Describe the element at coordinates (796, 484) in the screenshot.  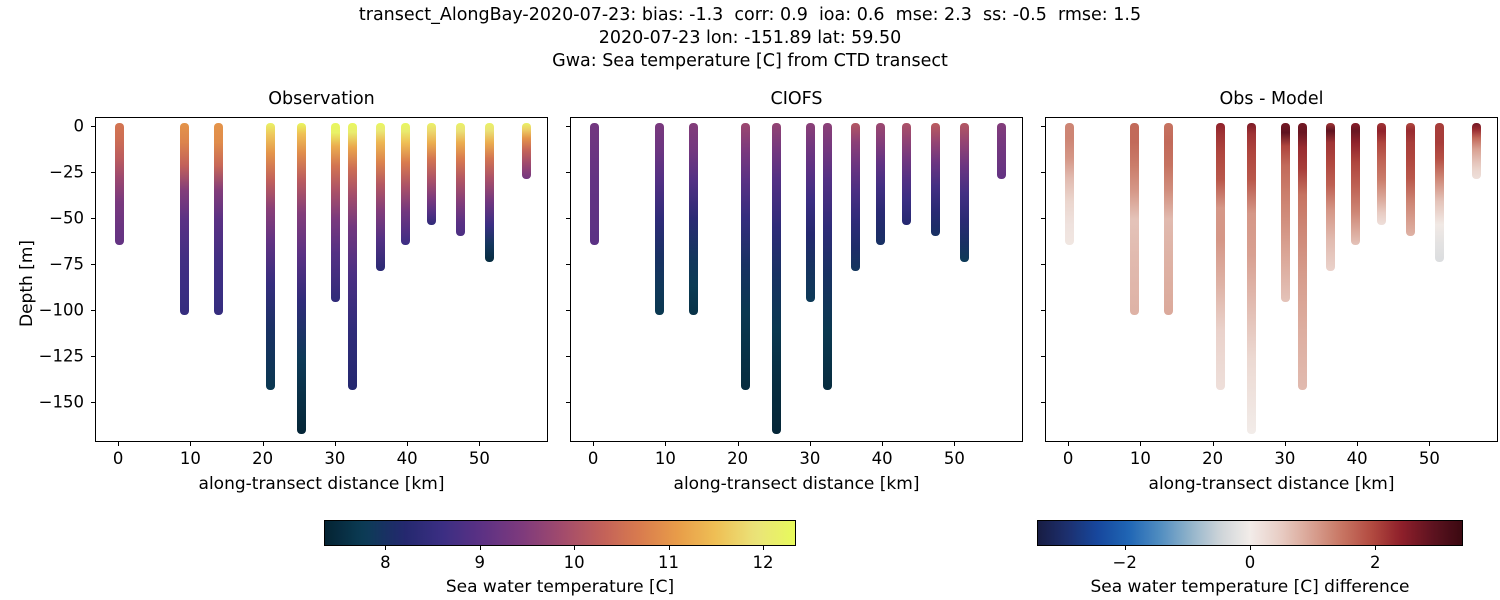
I see `x-axis-label-ciofs: along-transect distance [km]` at that location.